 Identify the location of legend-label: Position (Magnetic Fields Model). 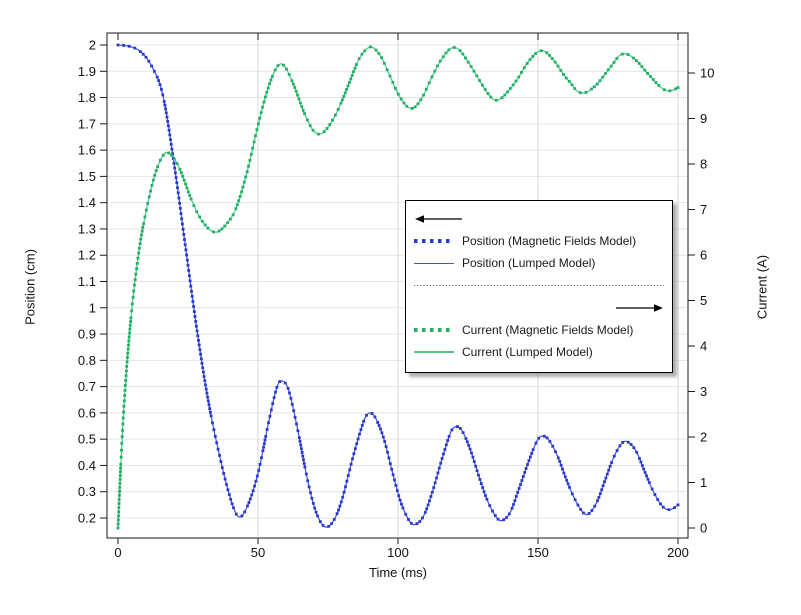
(549, 241).